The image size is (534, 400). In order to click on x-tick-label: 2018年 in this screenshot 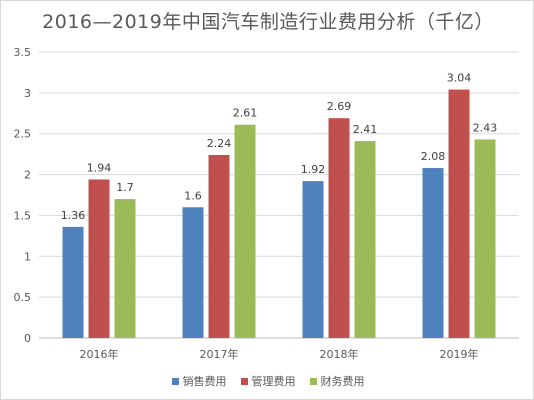, I will do `click(339, 354)`.